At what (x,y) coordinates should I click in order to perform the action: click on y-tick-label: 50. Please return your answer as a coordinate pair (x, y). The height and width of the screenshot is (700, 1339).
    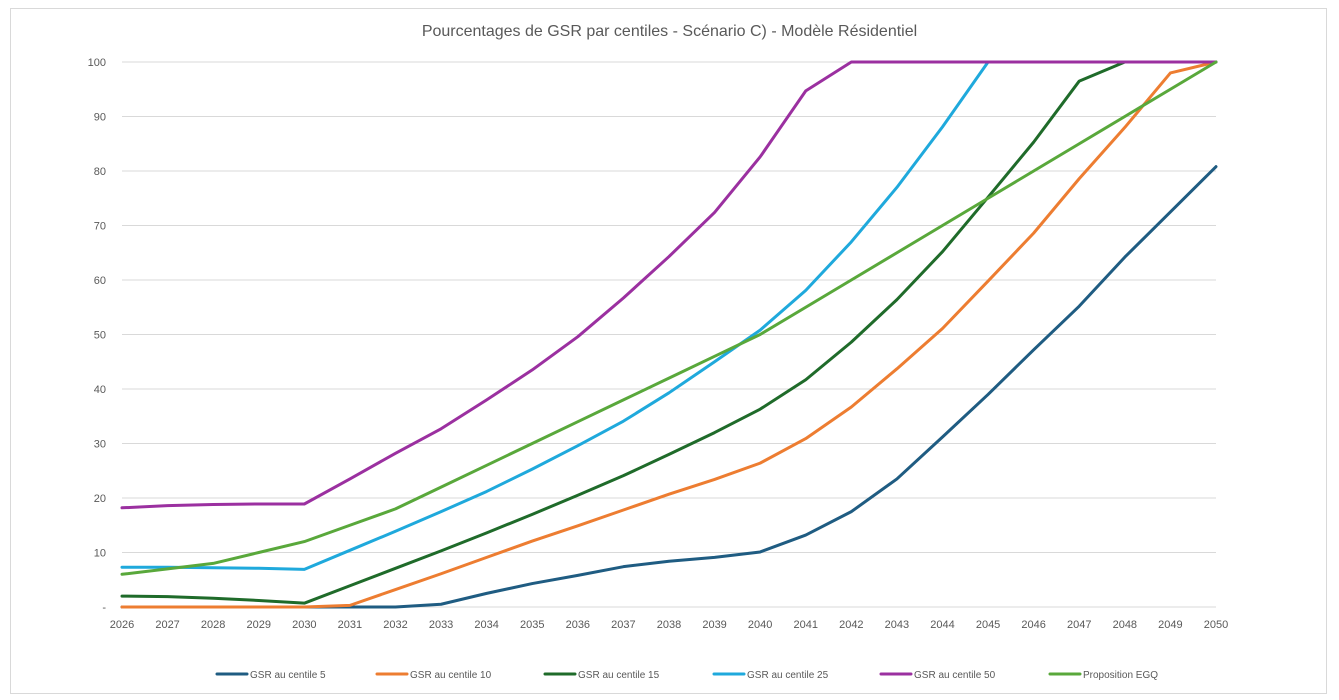
    Looking at the image, I should click on (100, 336).